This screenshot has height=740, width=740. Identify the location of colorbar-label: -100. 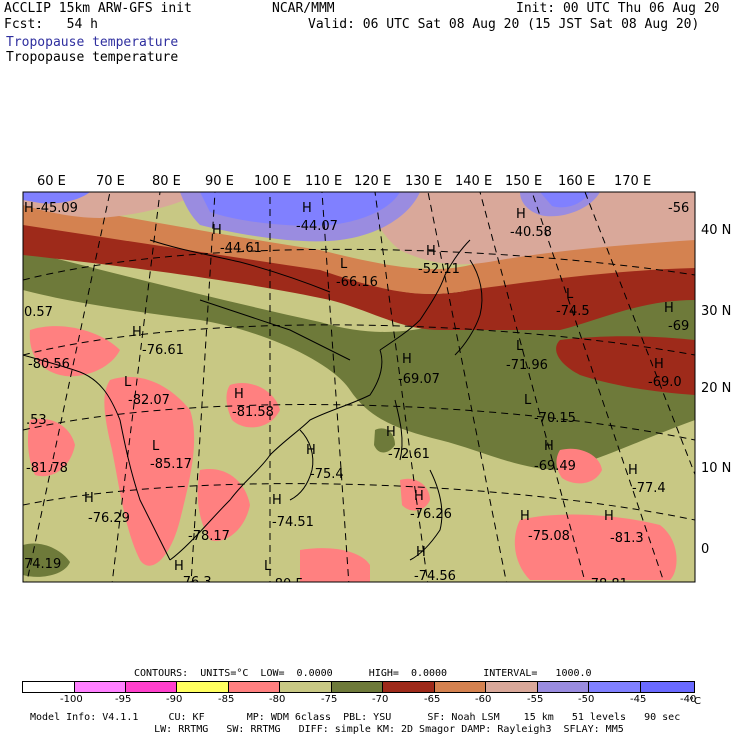
(71, 699).